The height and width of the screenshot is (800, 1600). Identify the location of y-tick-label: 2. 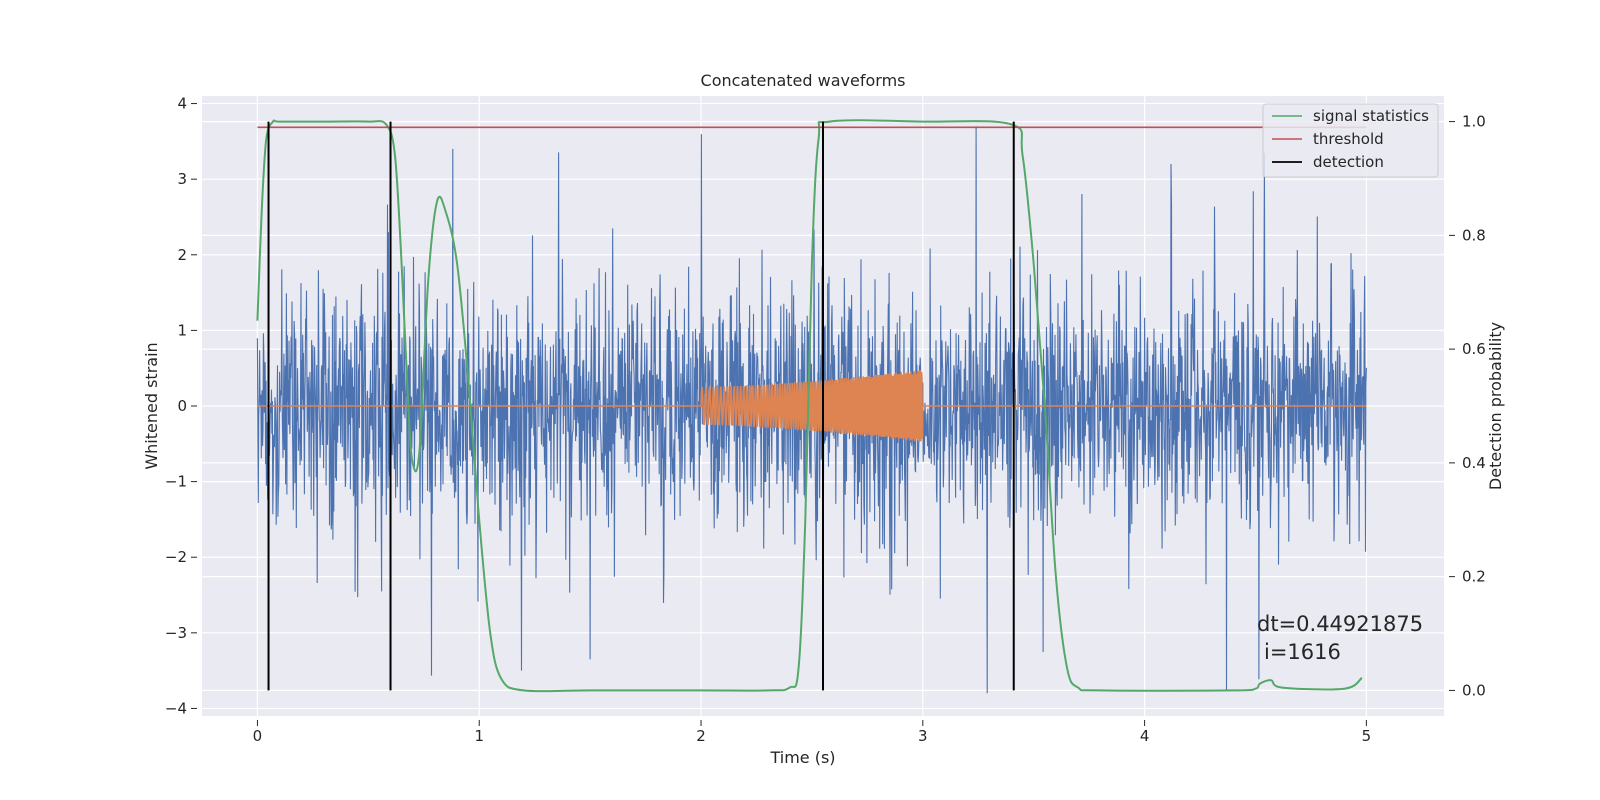
(182, 255).